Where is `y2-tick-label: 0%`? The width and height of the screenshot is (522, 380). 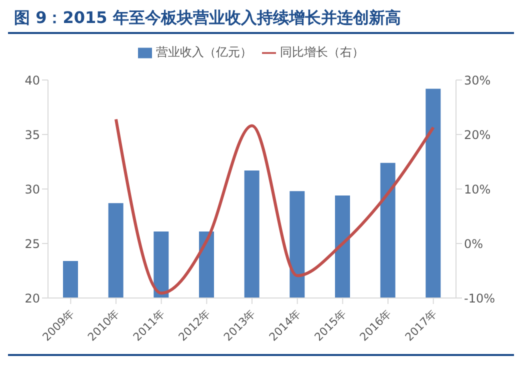 y2-tick-label: 0% is located at coordinates (474, 243).